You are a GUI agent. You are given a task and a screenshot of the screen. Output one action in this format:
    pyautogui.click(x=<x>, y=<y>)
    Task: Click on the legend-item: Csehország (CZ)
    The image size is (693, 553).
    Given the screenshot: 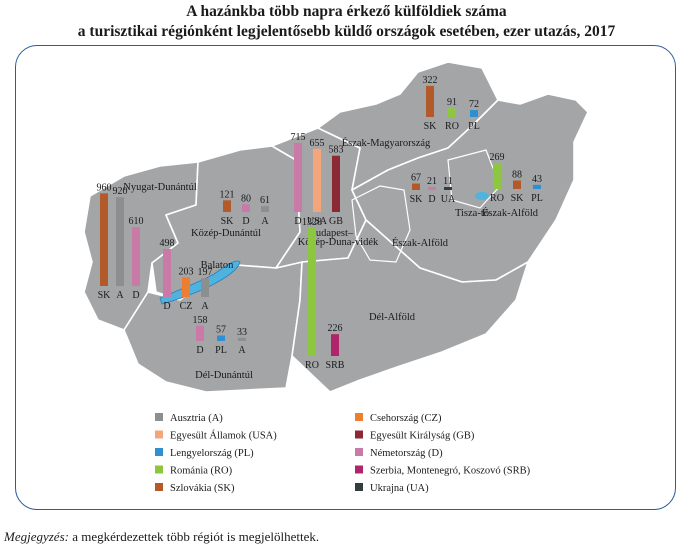 What is the action you would take?
    pyautogui.click(x=398, y=418)
    